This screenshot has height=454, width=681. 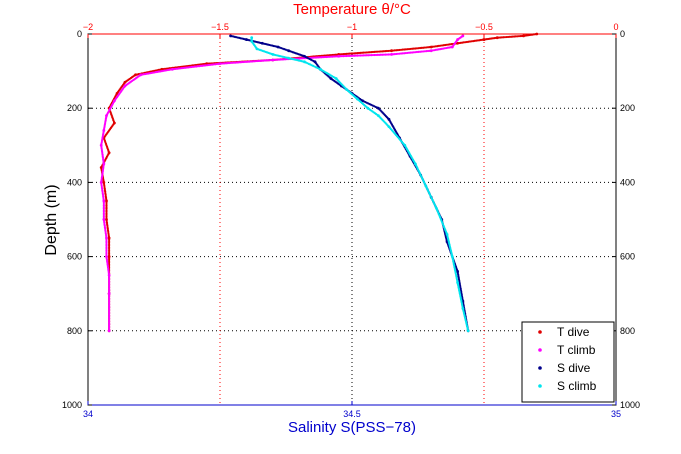 What do you see at coordinates (627, 331) in the screenshot?
I see `y-tick-label-right: 800` at bounding box center [627, 331].